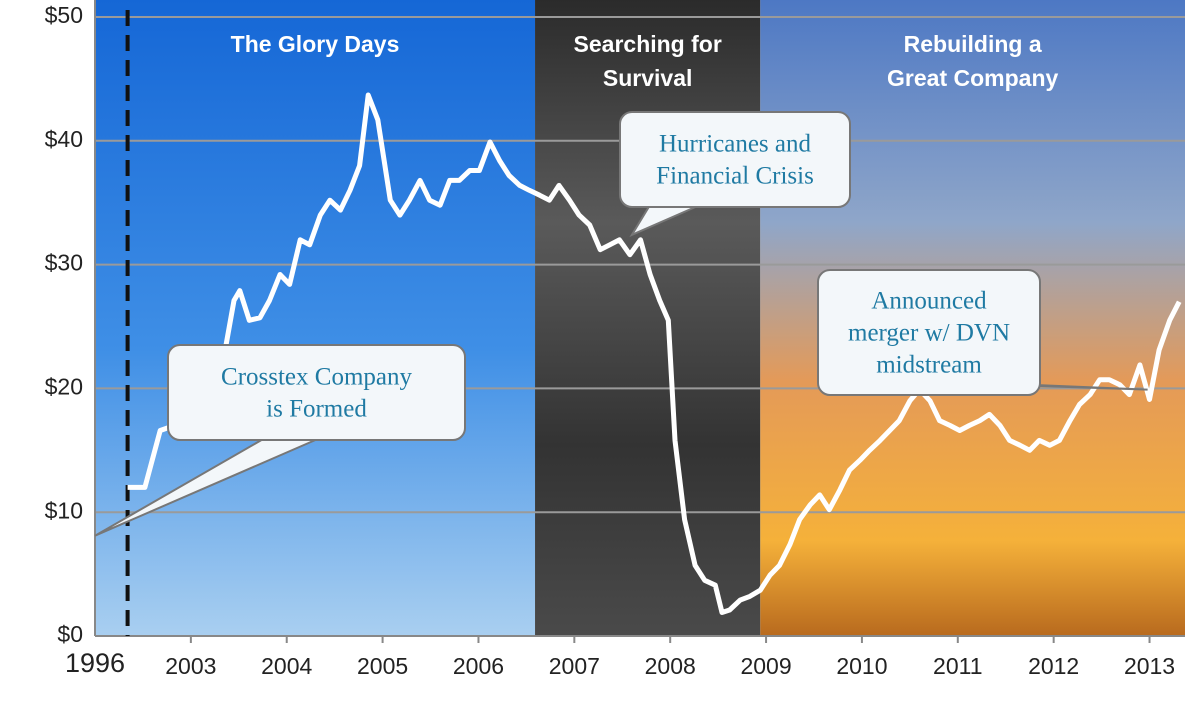  Describe the element at coordinates (929, 365) in the screenshot. I see `callout-text: midstream` at that location.